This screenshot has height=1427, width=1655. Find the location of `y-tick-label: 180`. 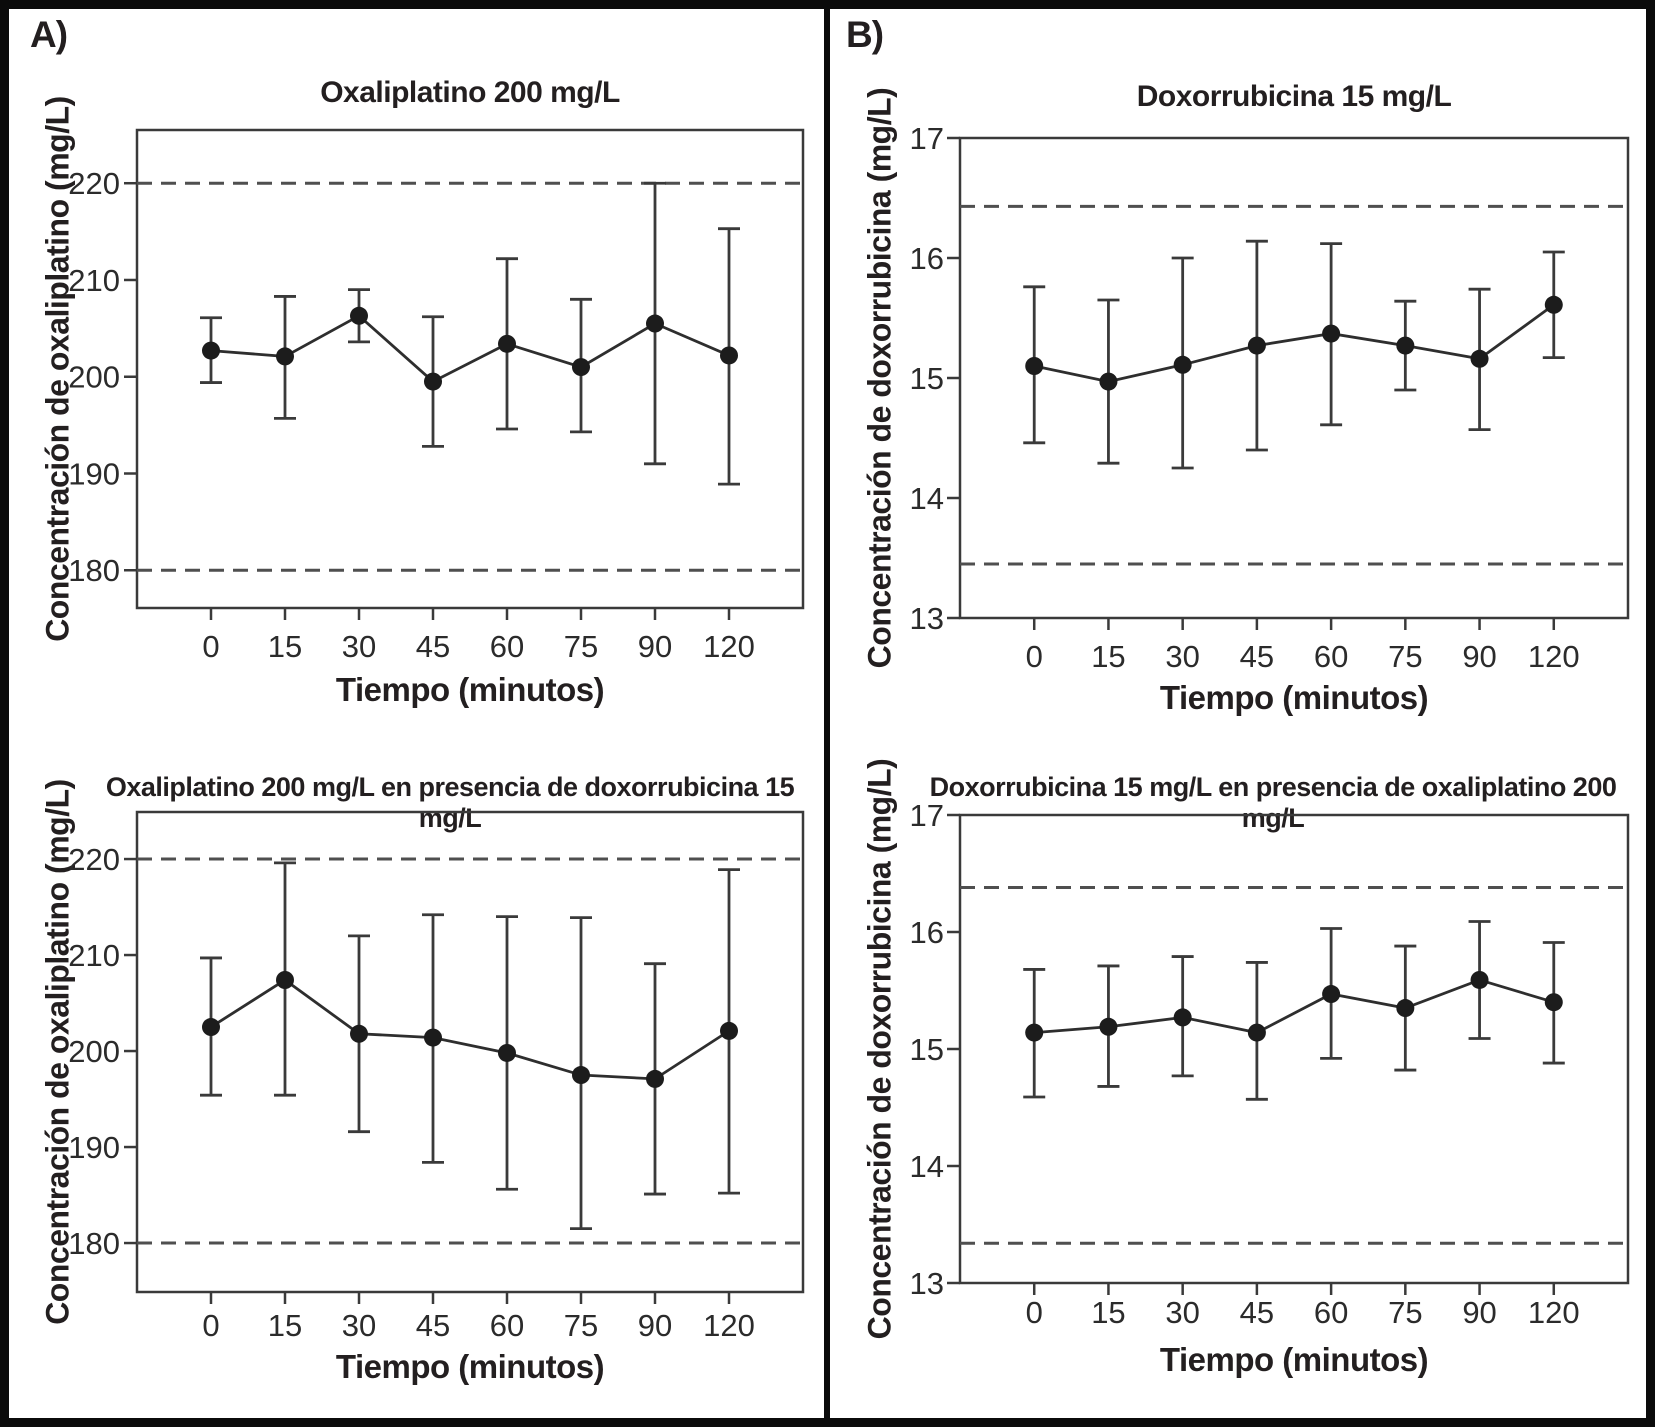

y-tick-label: 180 is located at coordinates (94, 570).